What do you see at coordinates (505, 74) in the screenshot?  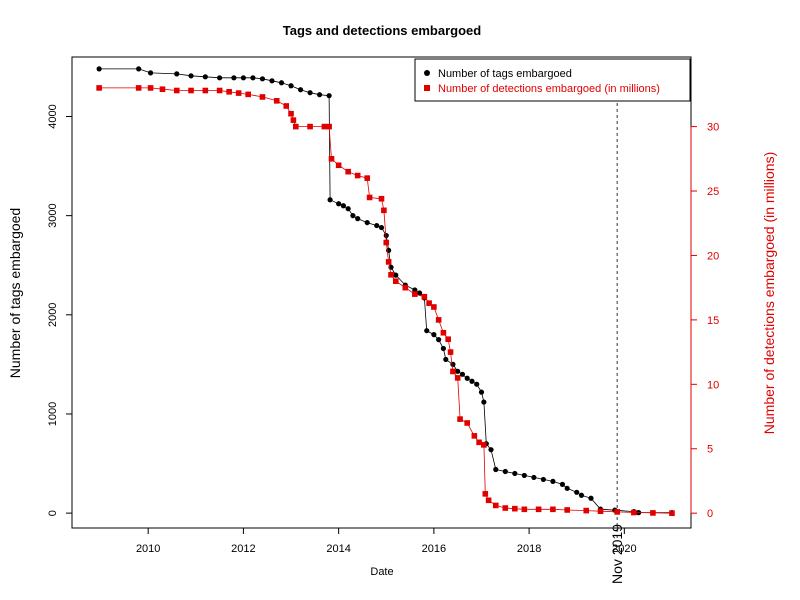 I see `legend-label-tags: Number of tags embargoed` at bounding box center [505, 74].